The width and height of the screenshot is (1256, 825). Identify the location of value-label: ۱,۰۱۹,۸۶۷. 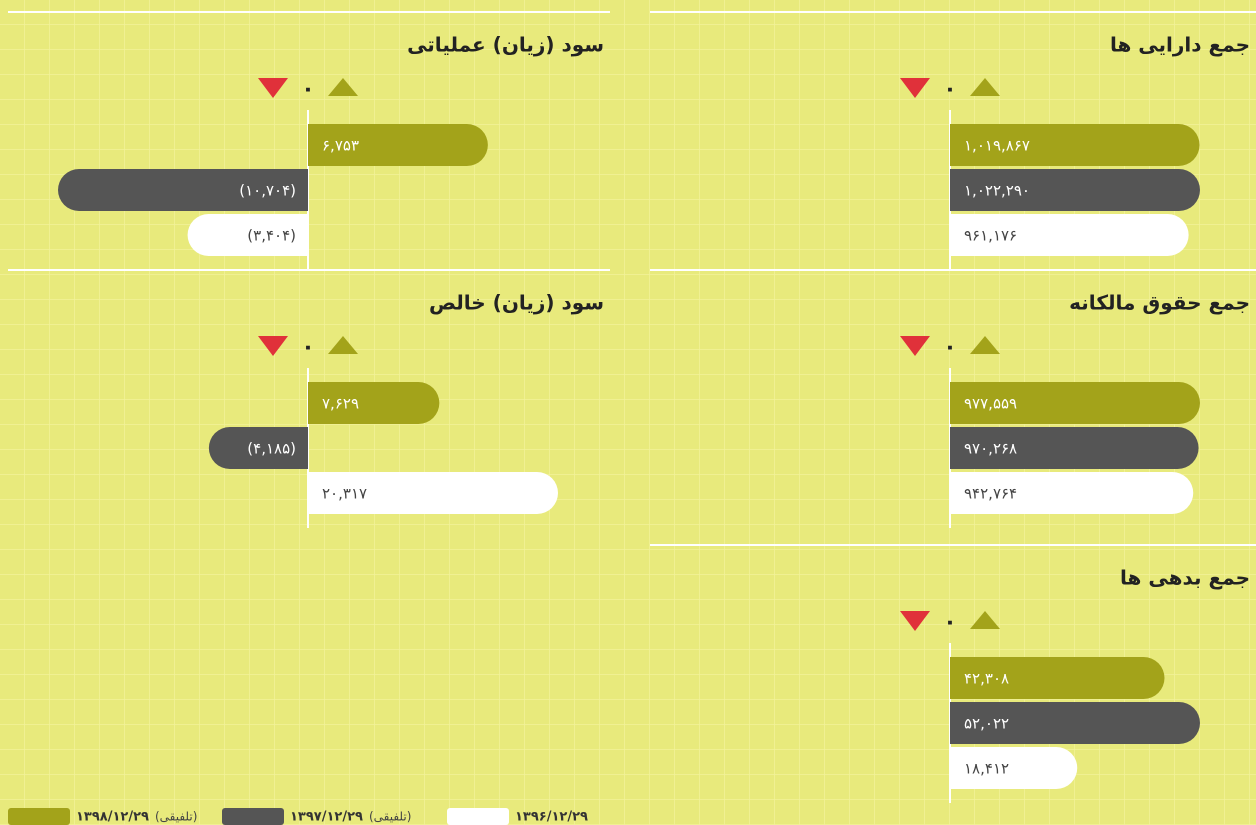
(997, 146).